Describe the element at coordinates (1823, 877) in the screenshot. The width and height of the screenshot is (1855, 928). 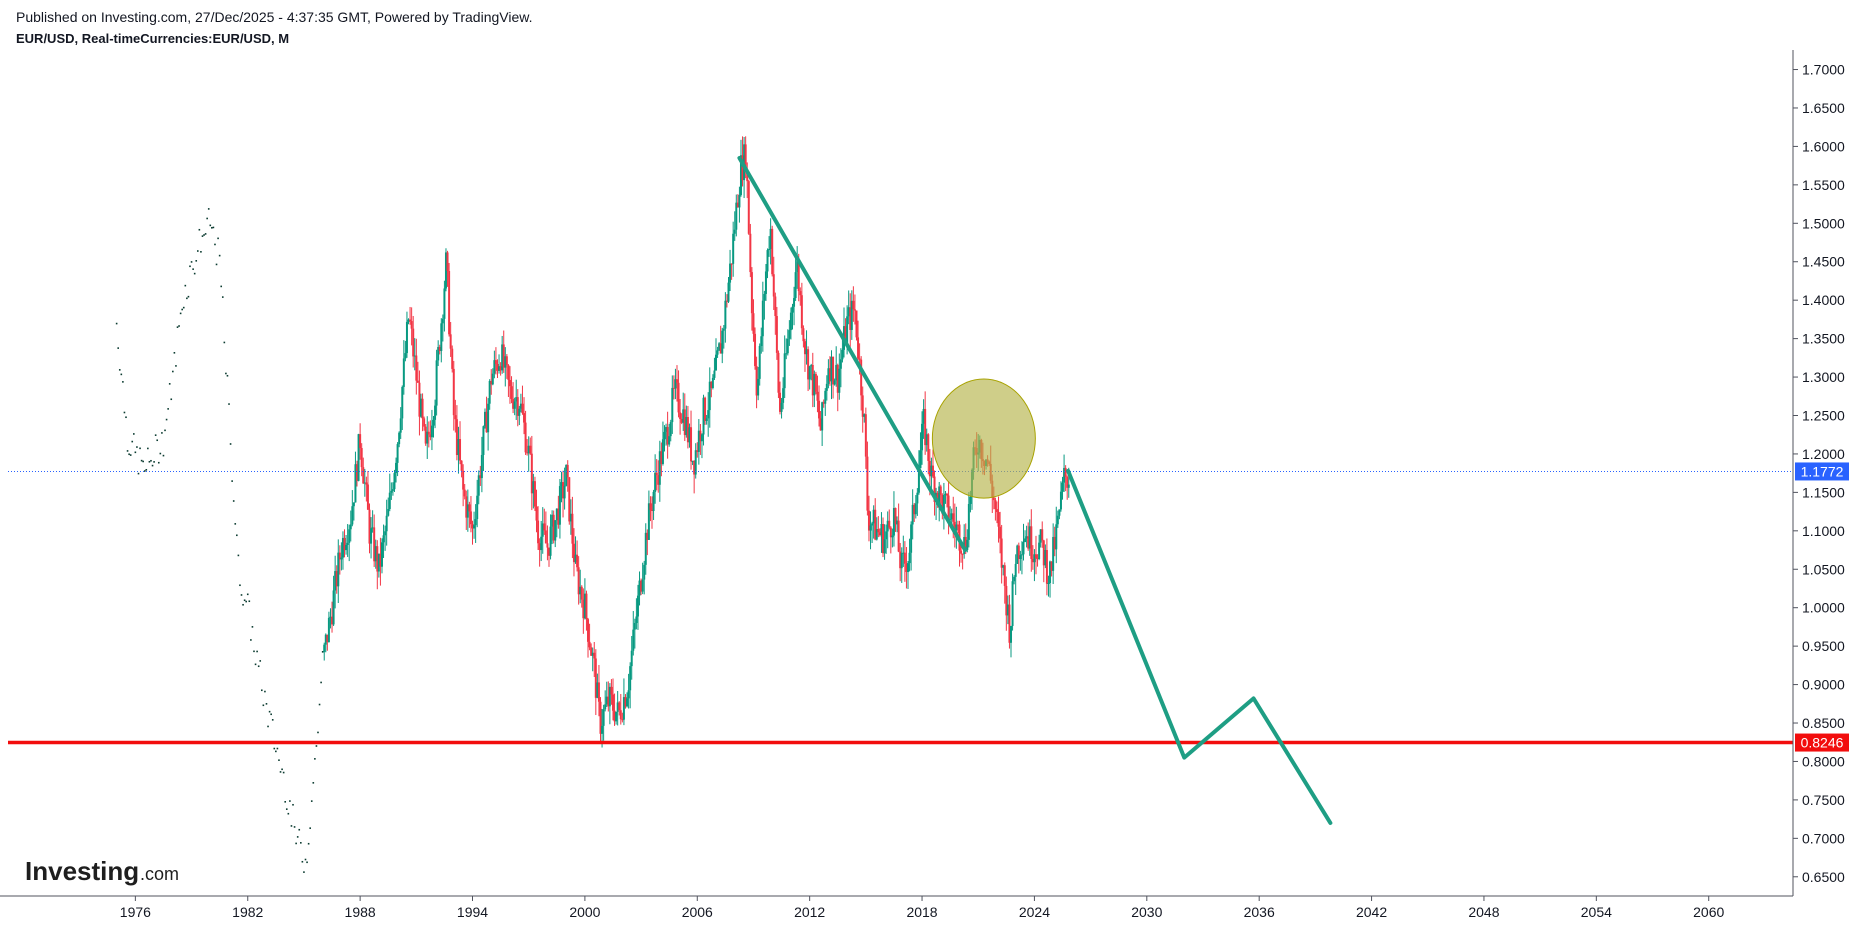
I see `y-tick-label: 0.6500` at that location.